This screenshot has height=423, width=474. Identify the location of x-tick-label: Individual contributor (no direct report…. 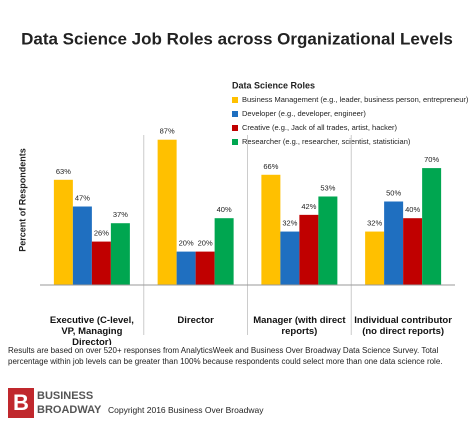
(403, 326).